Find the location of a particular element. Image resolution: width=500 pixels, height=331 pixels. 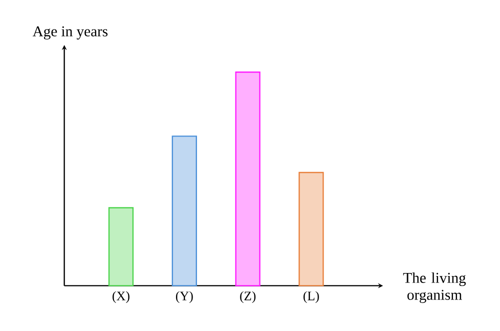

x-tick-label: (Z) is located at coordinates (248, 297).